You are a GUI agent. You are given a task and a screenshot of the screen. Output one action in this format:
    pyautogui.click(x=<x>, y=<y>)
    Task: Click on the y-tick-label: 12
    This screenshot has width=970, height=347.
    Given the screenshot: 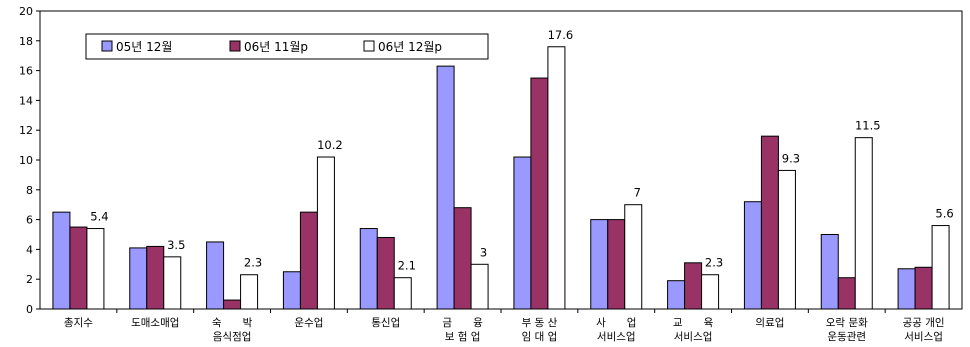 What is the action you would take?
    pyautogui.click(x=26, y=130)
    